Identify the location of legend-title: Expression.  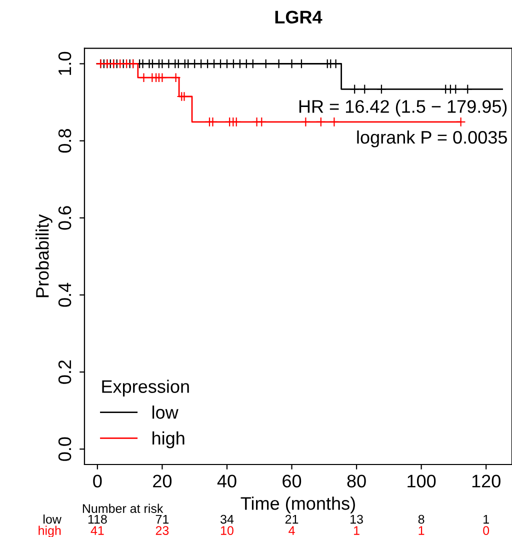
(145, 388).